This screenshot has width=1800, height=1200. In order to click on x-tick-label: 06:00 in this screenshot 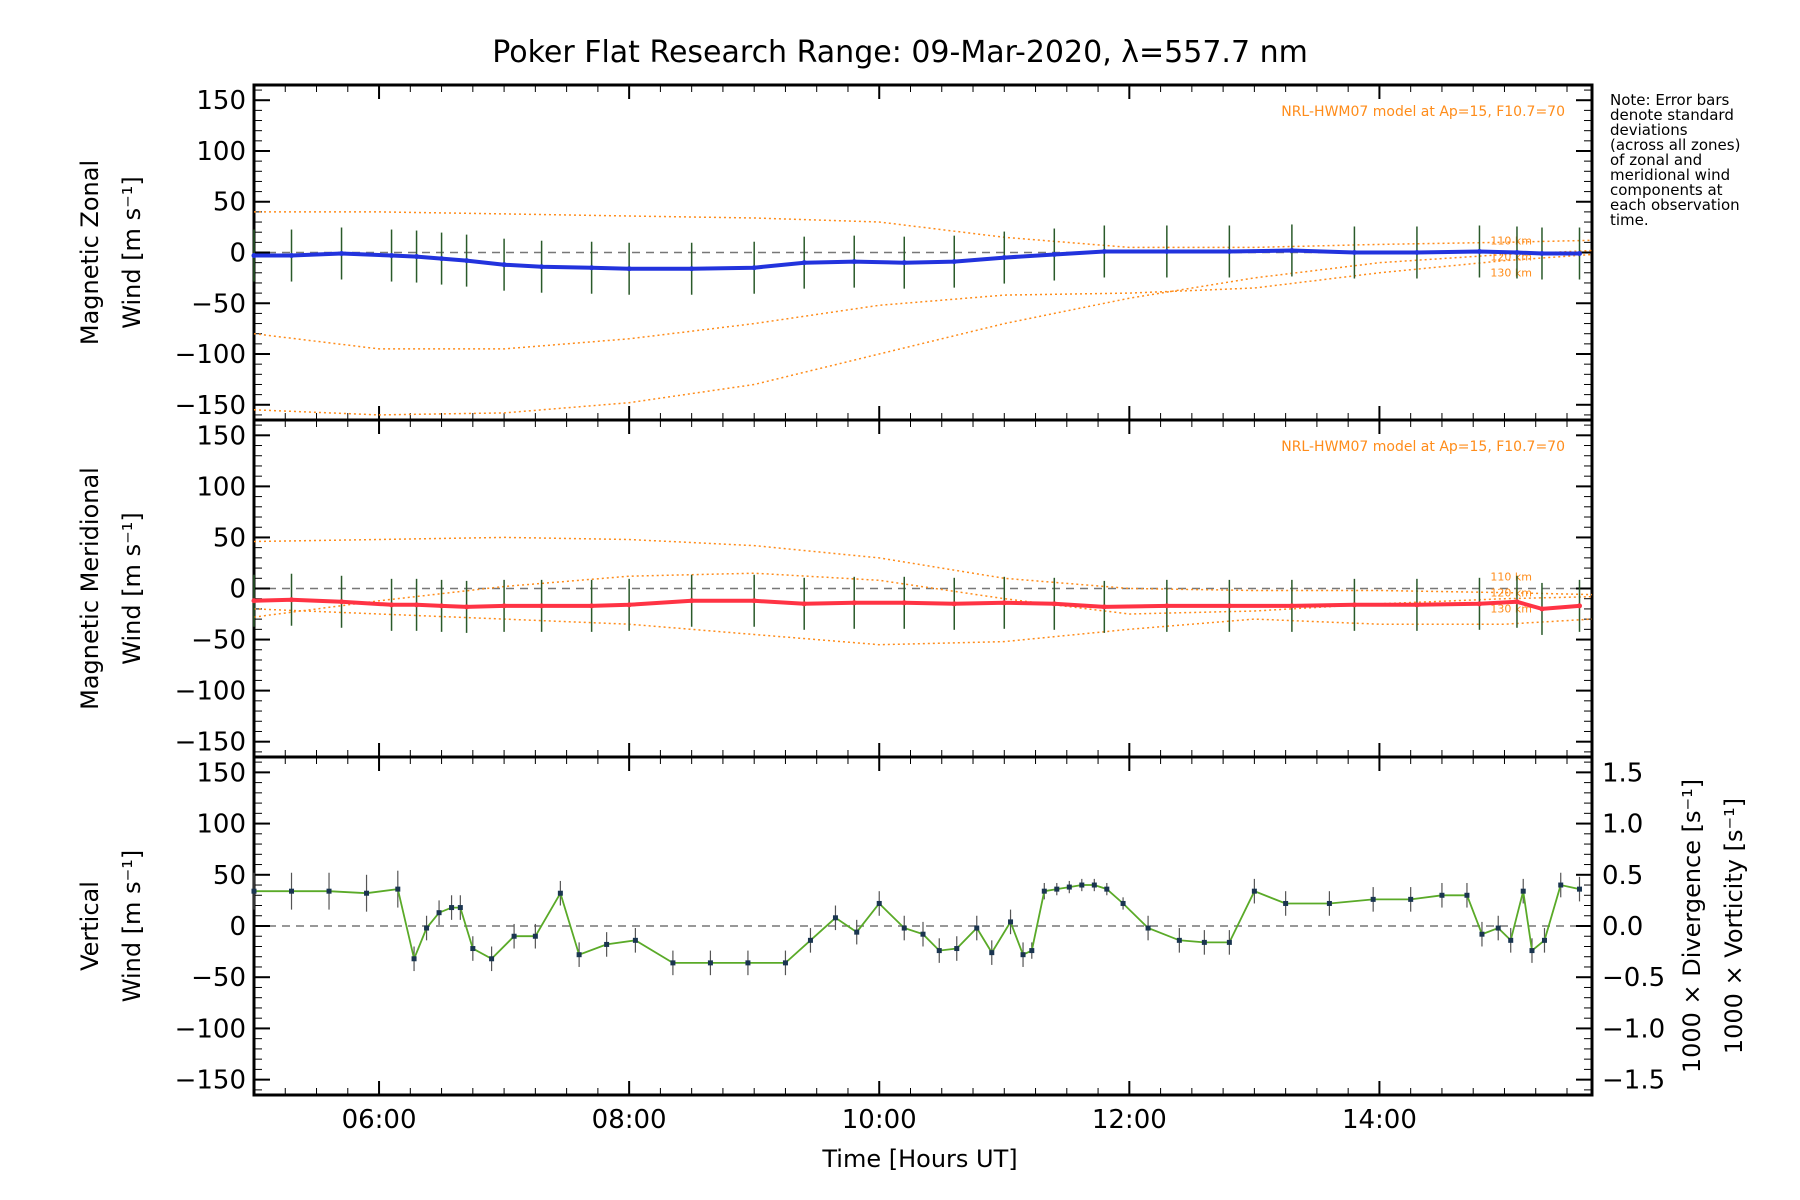, I will do `click(379, 1120)`.